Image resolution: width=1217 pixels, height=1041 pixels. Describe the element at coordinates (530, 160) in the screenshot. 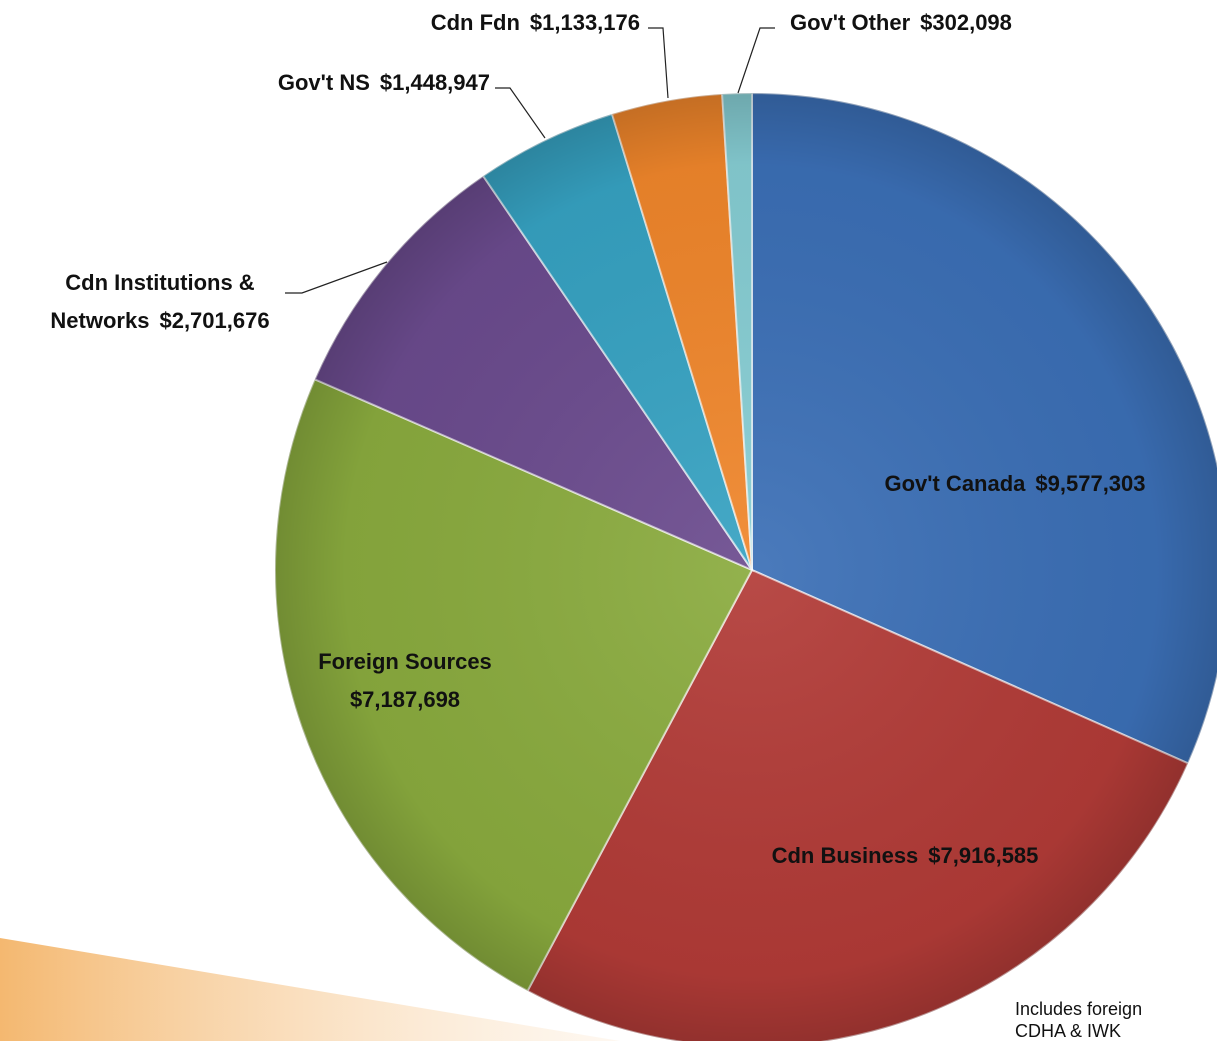

I see `leader-lines` at that location.